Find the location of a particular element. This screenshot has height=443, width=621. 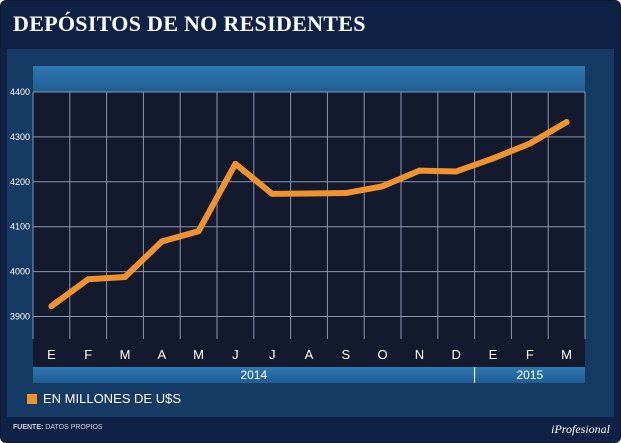

source-label: FUENTE: is located at coordinates (28, 427).